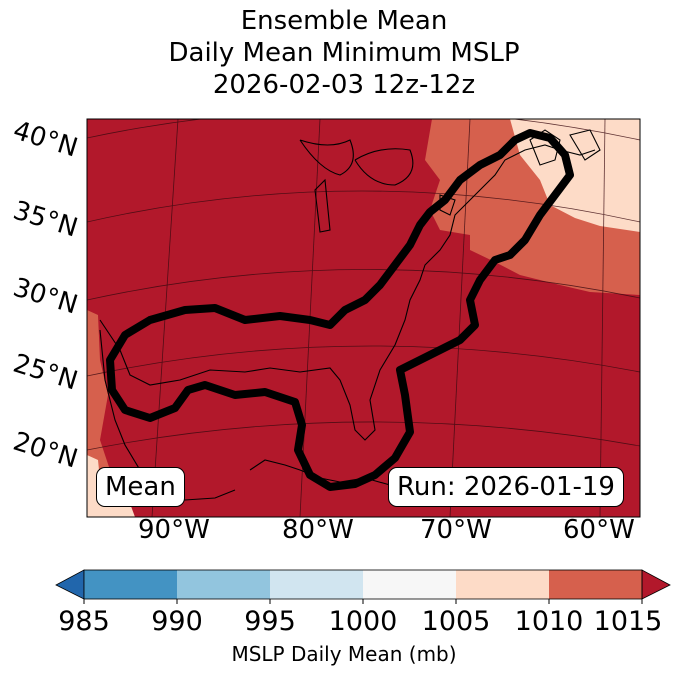 The image size is (688, 674). What do you see at coordinates (344, 85) in the screenshot?
I see `title-line-3: 2026-02-03 12z-12z` at bounding box center [344, 85].